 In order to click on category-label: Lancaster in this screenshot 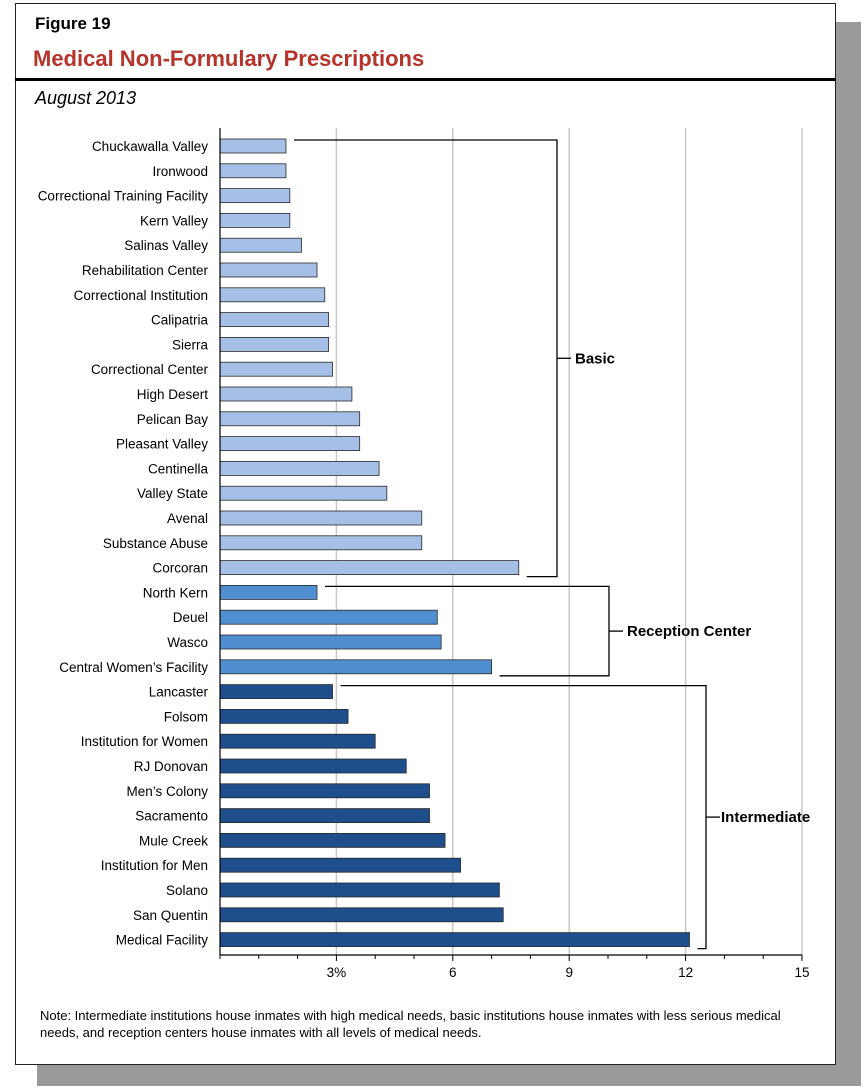, I will do `click(179, 692)`.